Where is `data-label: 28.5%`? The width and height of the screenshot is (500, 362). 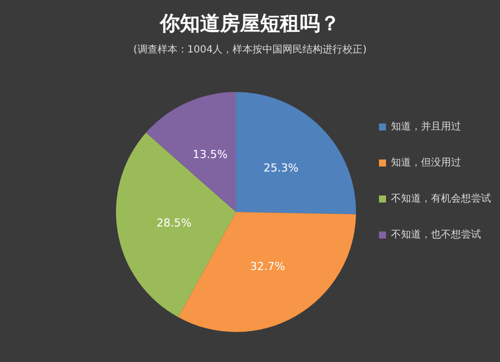
data-label: 28.5% is located at coordinates (174, 223).